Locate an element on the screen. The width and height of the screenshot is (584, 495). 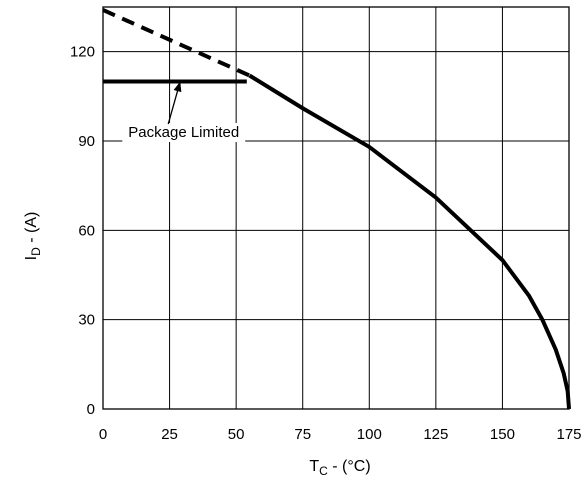
y-tick-label: 60 is located at coordinates (86, 230).